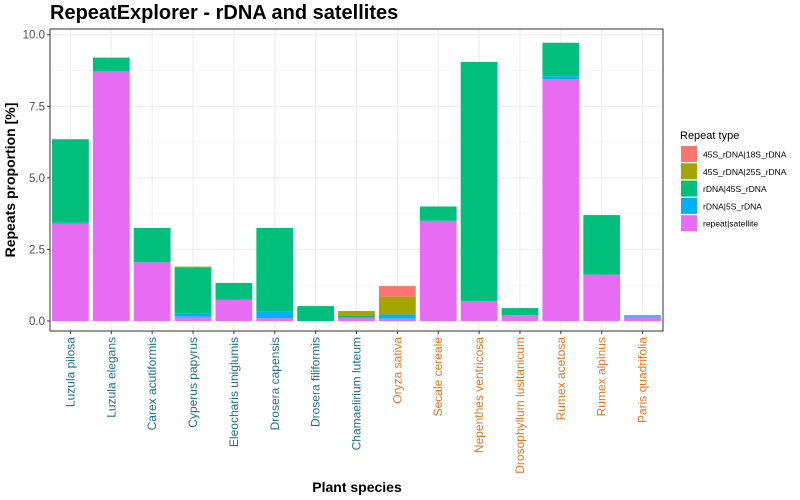  What do you see at coordinates (735, 189) in the screenshot?
I see `legend-label: rDNA|45S_rDNA` at bounding box center [735, 189].